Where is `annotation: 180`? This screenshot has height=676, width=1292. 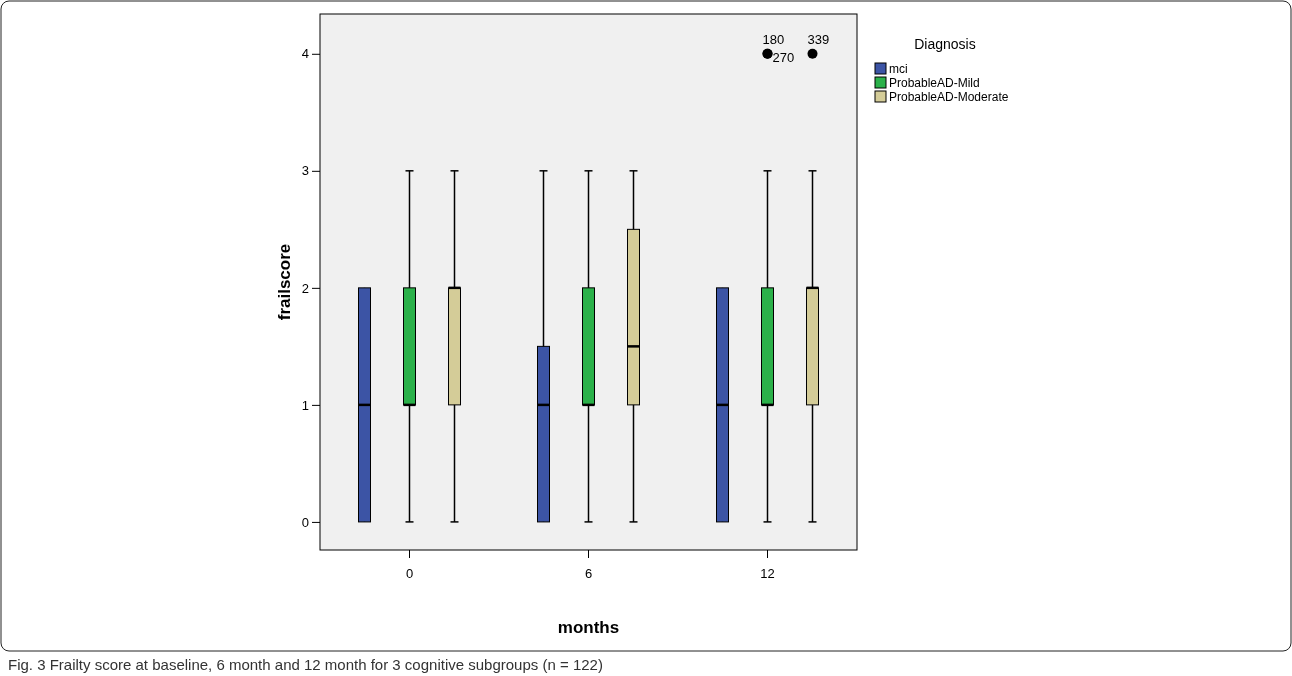 annotation: 180 is located at coordinates (773, 39).